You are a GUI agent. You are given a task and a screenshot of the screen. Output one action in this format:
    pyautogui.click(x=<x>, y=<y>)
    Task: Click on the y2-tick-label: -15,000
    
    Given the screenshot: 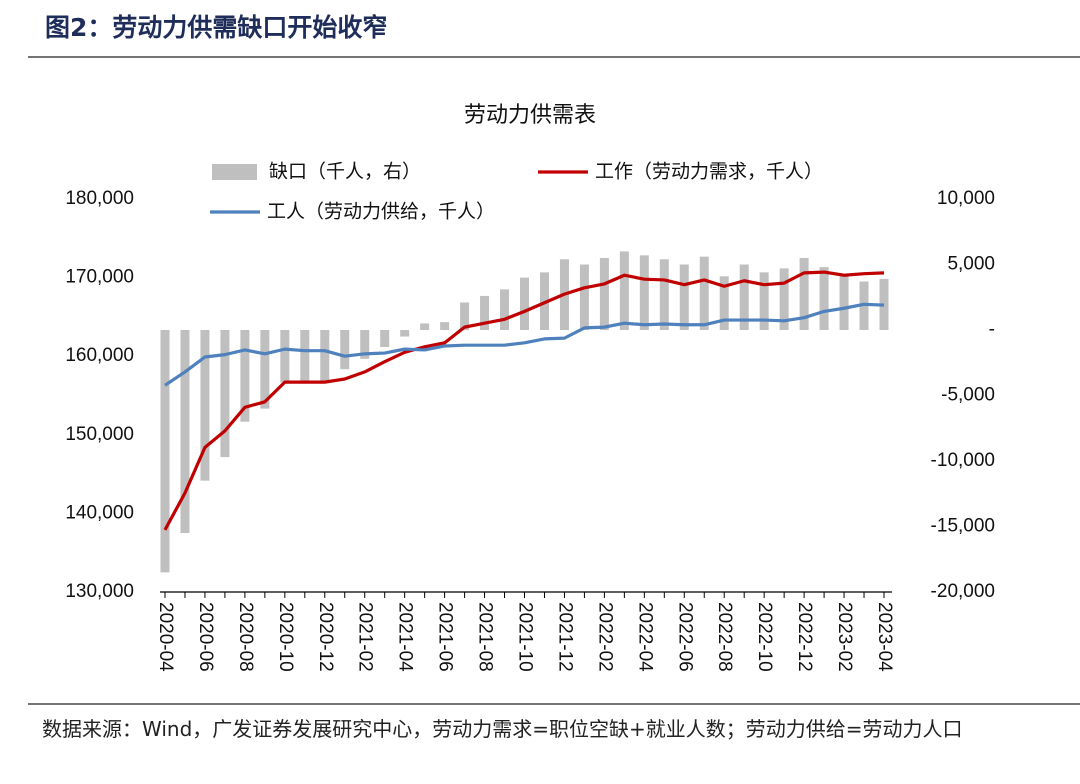 What is the action you would take?
    pyautogui.click(x=963, y=526)
    